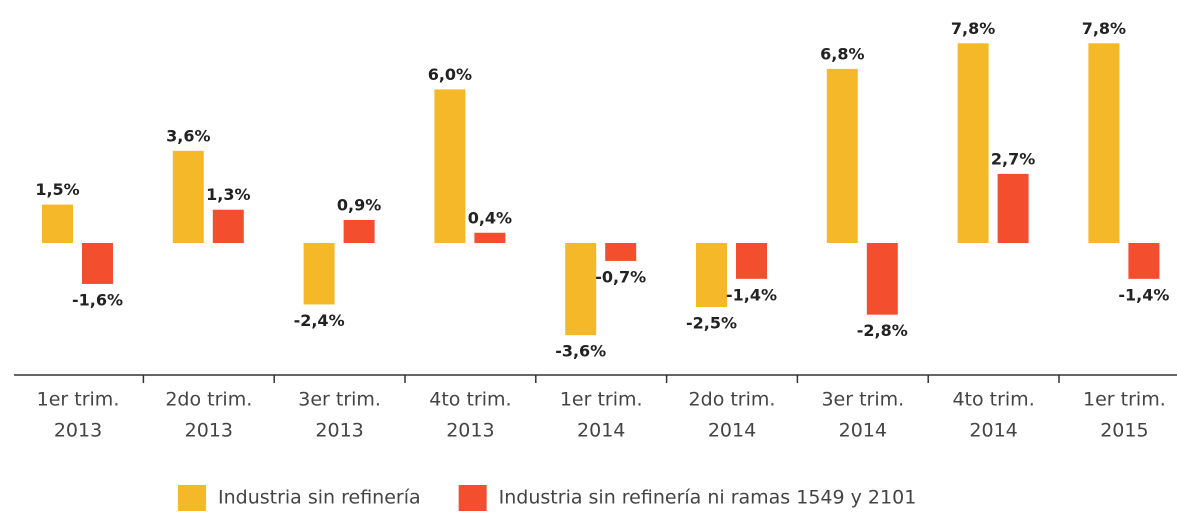 This screenshot has width=1177, height=512. I want to click on value-label: -2,4%, so click(319, 320).